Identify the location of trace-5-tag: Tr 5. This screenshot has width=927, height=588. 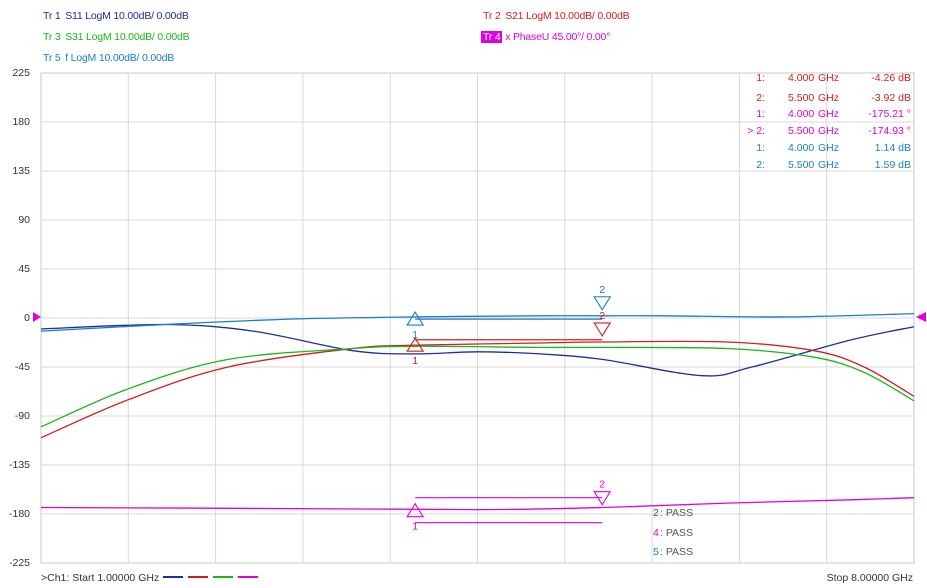
(52, 58).